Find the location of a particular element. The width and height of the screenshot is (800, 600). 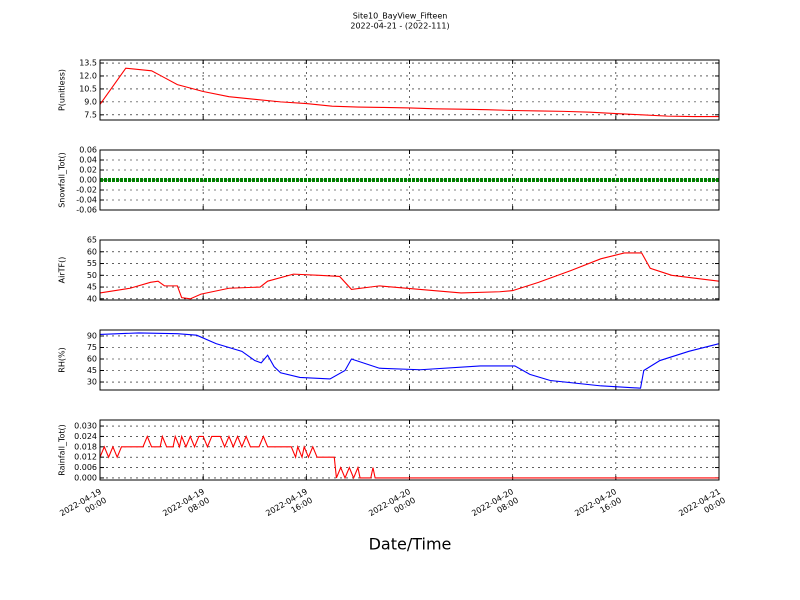

y-tick-label: 40 is located at coordinates (92, 298).